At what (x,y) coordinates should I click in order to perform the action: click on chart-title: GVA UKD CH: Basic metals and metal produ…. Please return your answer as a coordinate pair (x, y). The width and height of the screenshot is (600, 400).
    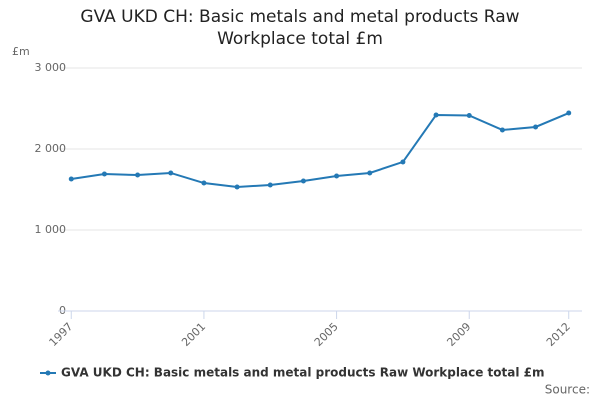
    Looking at the image, I should click on (300, 28).